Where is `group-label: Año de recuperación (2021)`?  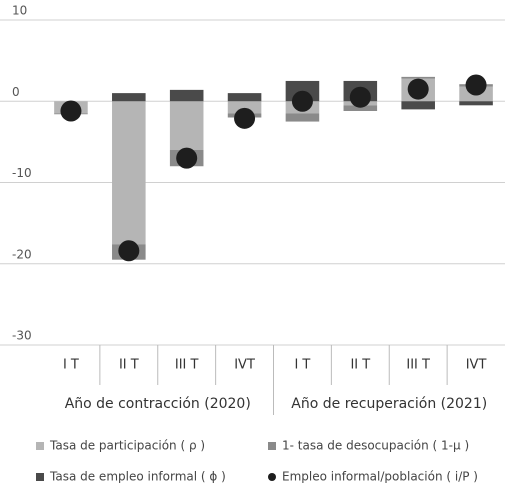 group-label: Año de recuperación (2021) is located at coordinates (389, 404).